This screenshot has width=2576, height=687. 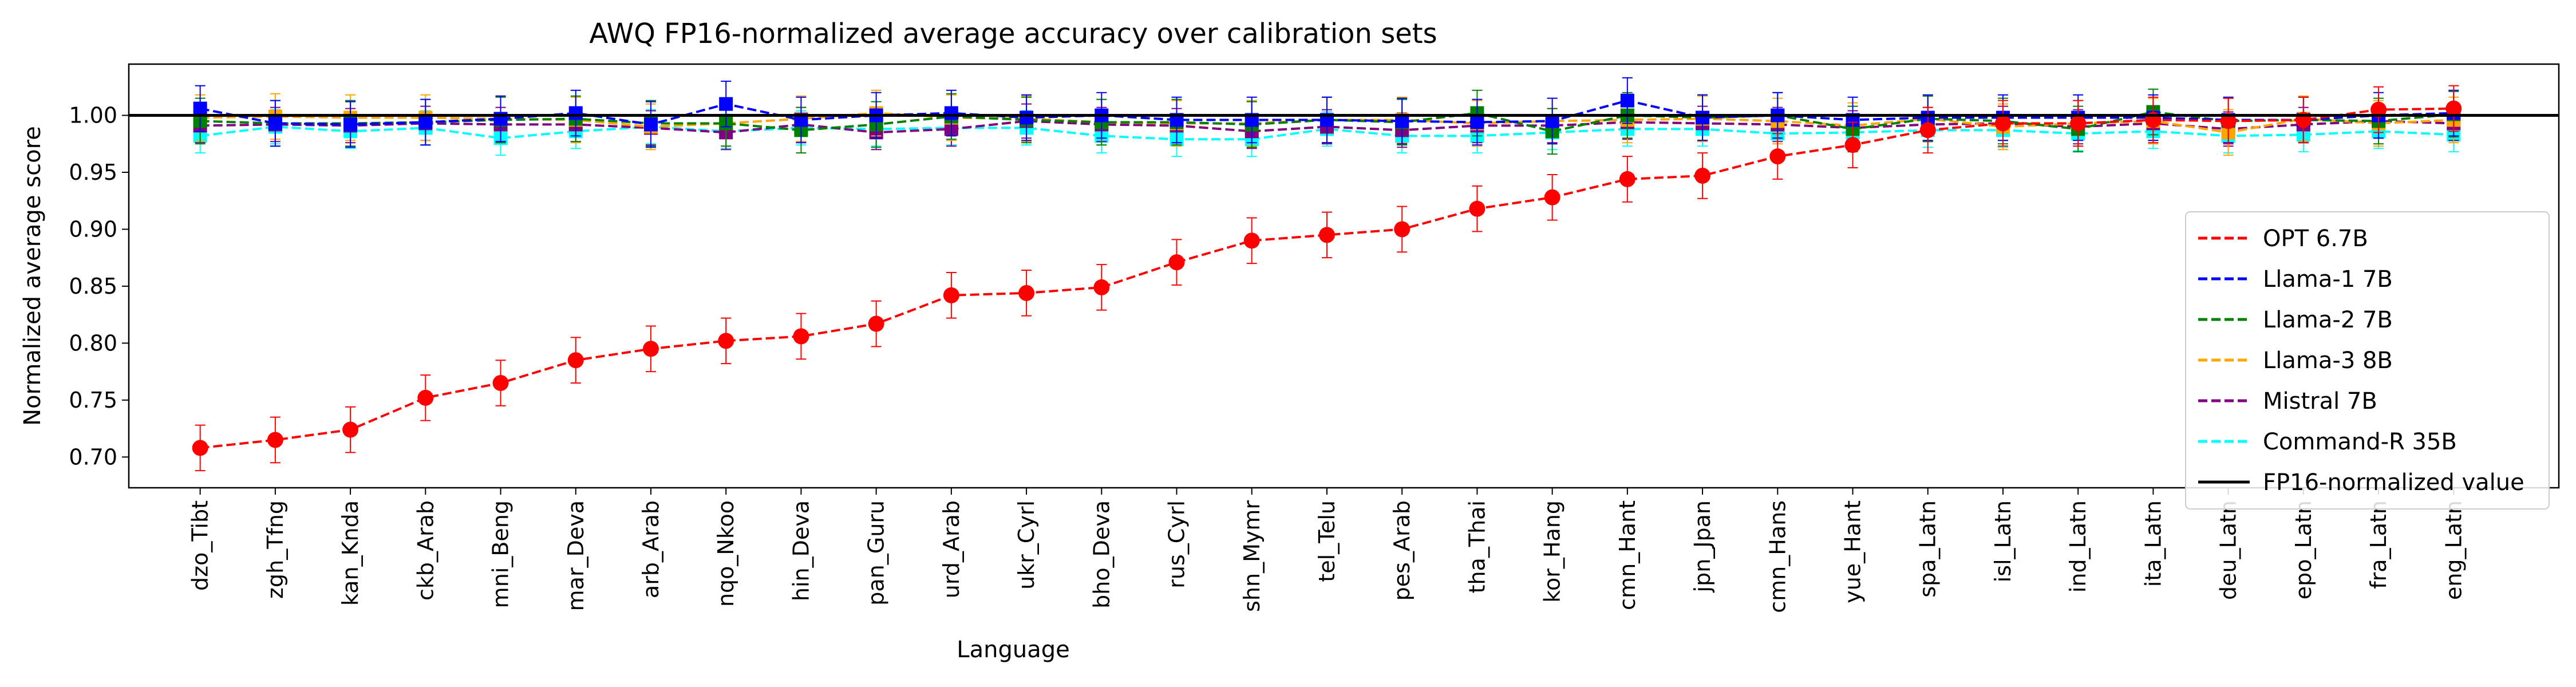 What do you see at coordinates (650, 549) in the screenshot?
I see `x-tick-label: arb_Arab` at bounding box center [650, 549].